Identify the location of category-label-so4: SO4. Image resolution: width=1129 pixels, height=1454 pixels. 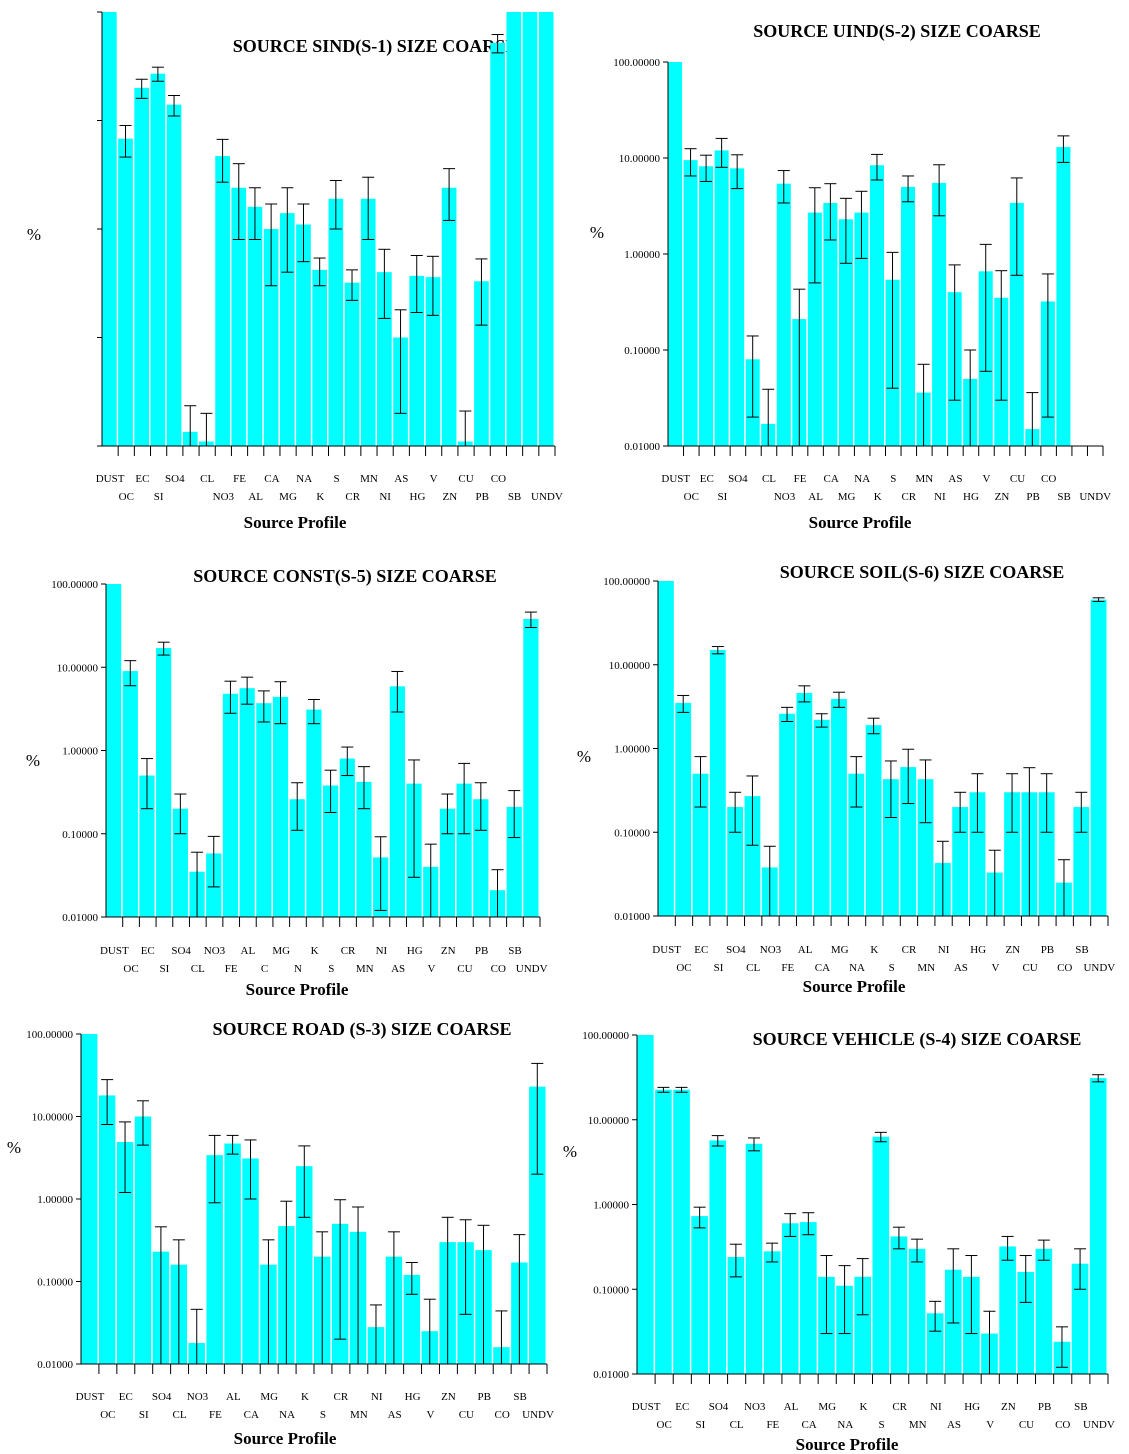
(181, 951).